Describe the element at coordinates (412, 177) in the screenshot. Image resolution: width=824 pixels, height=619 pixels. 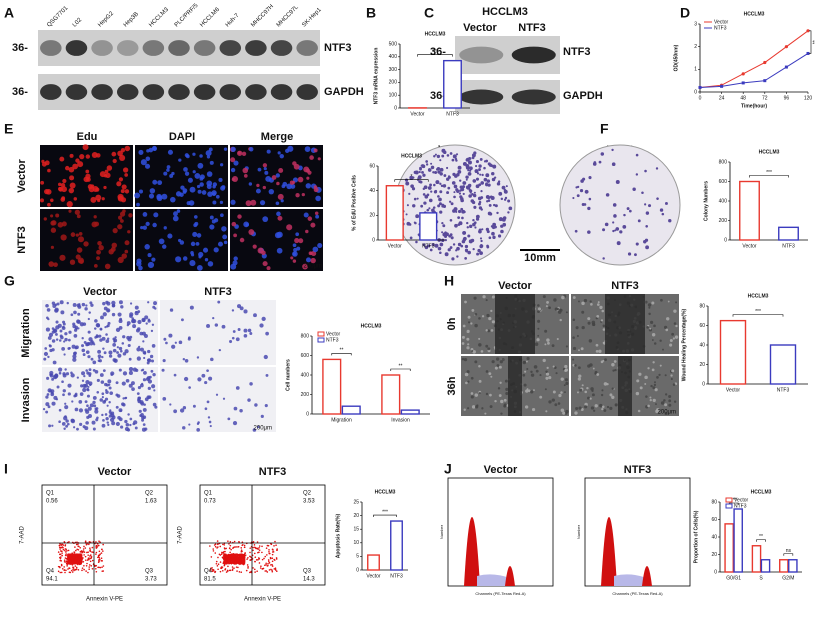
I see `sig-label: *` at that location.